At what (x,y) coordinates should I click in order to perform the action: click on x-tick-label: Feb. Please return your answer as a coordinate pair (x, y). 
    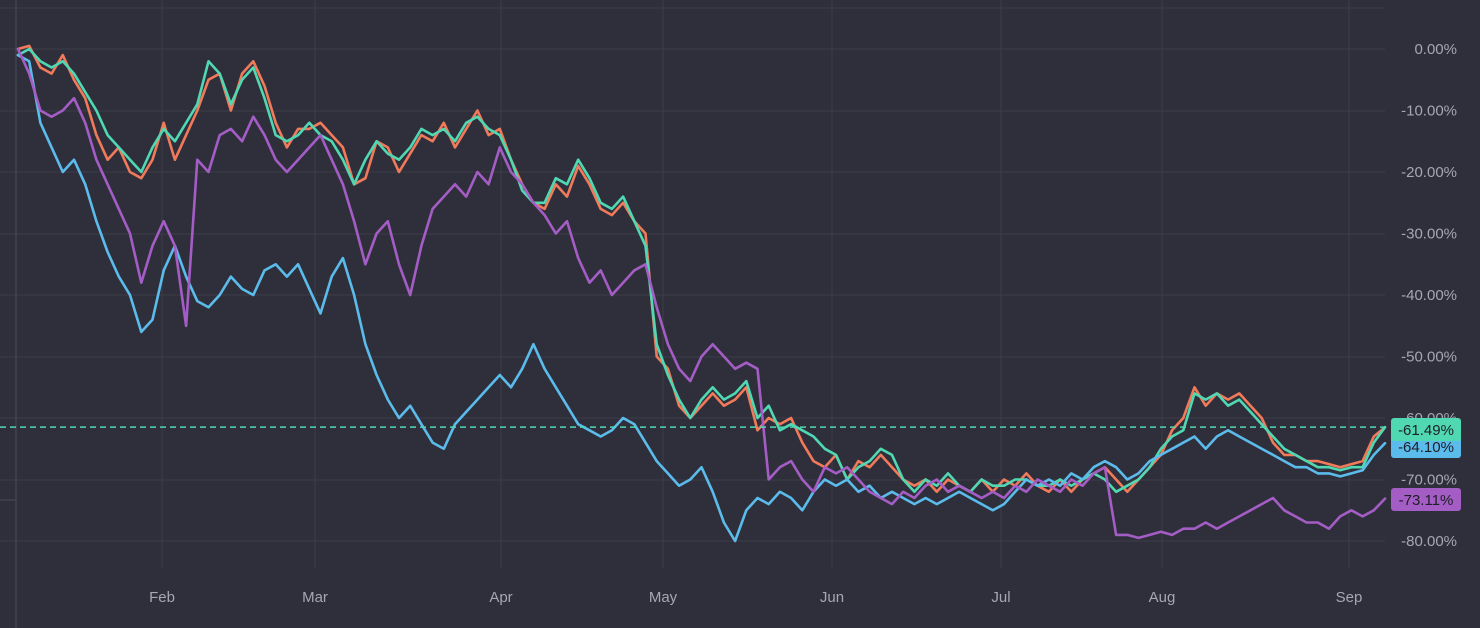
    Looking at the image, I should click on (162, 597).